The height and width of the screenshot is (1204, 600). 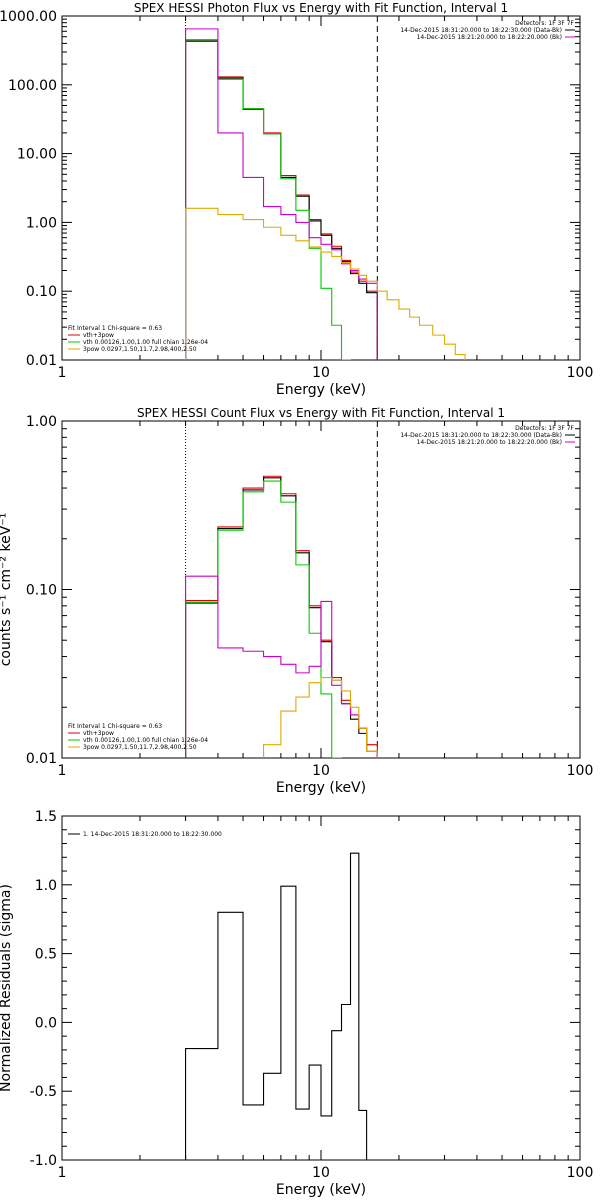 What do you see at coordinates (46, 955) in the screenshot?
I see `y-tick-label: 0.5` at bounding box center [46, 955].